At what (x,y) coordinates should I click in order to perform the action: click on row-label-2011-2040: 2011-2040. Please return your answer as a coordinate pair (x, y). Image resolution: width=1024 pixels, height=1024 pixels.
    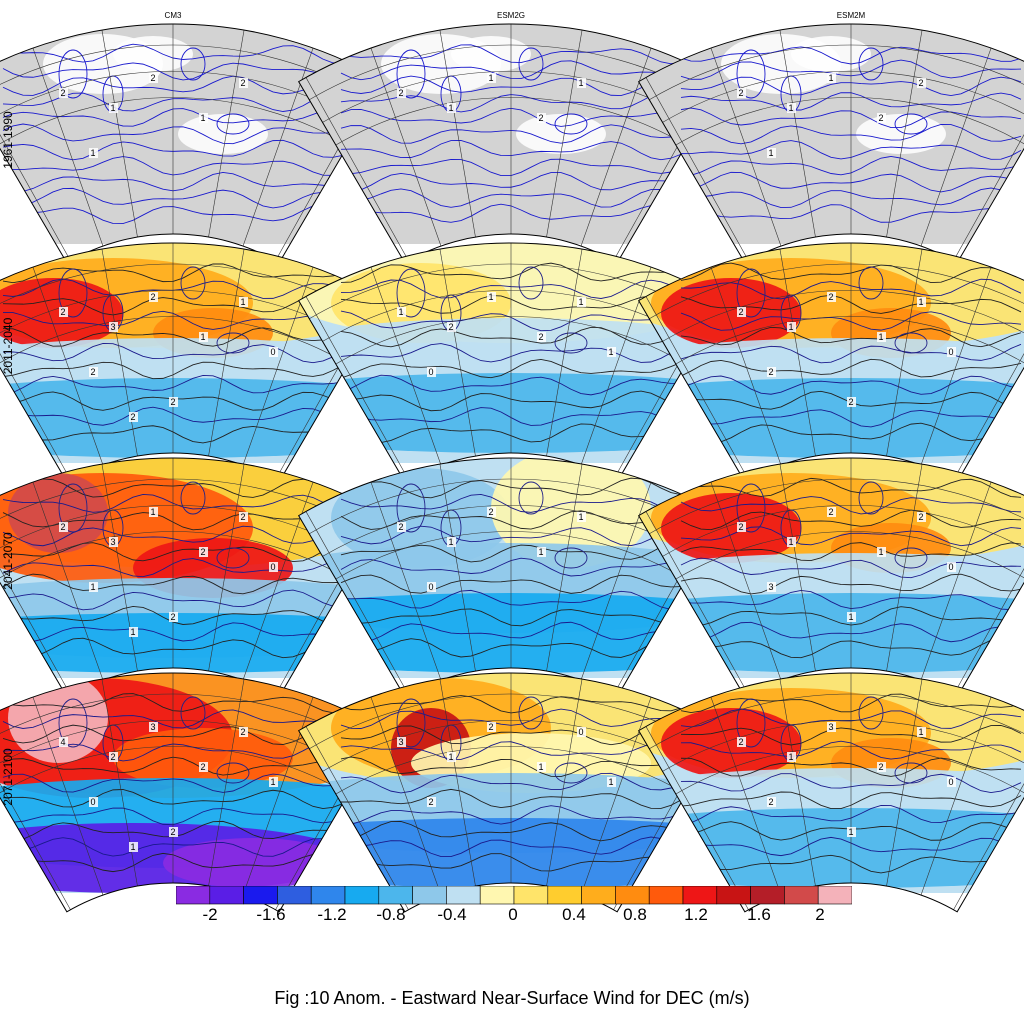
    Looking at the image, I should click on (8, 346).